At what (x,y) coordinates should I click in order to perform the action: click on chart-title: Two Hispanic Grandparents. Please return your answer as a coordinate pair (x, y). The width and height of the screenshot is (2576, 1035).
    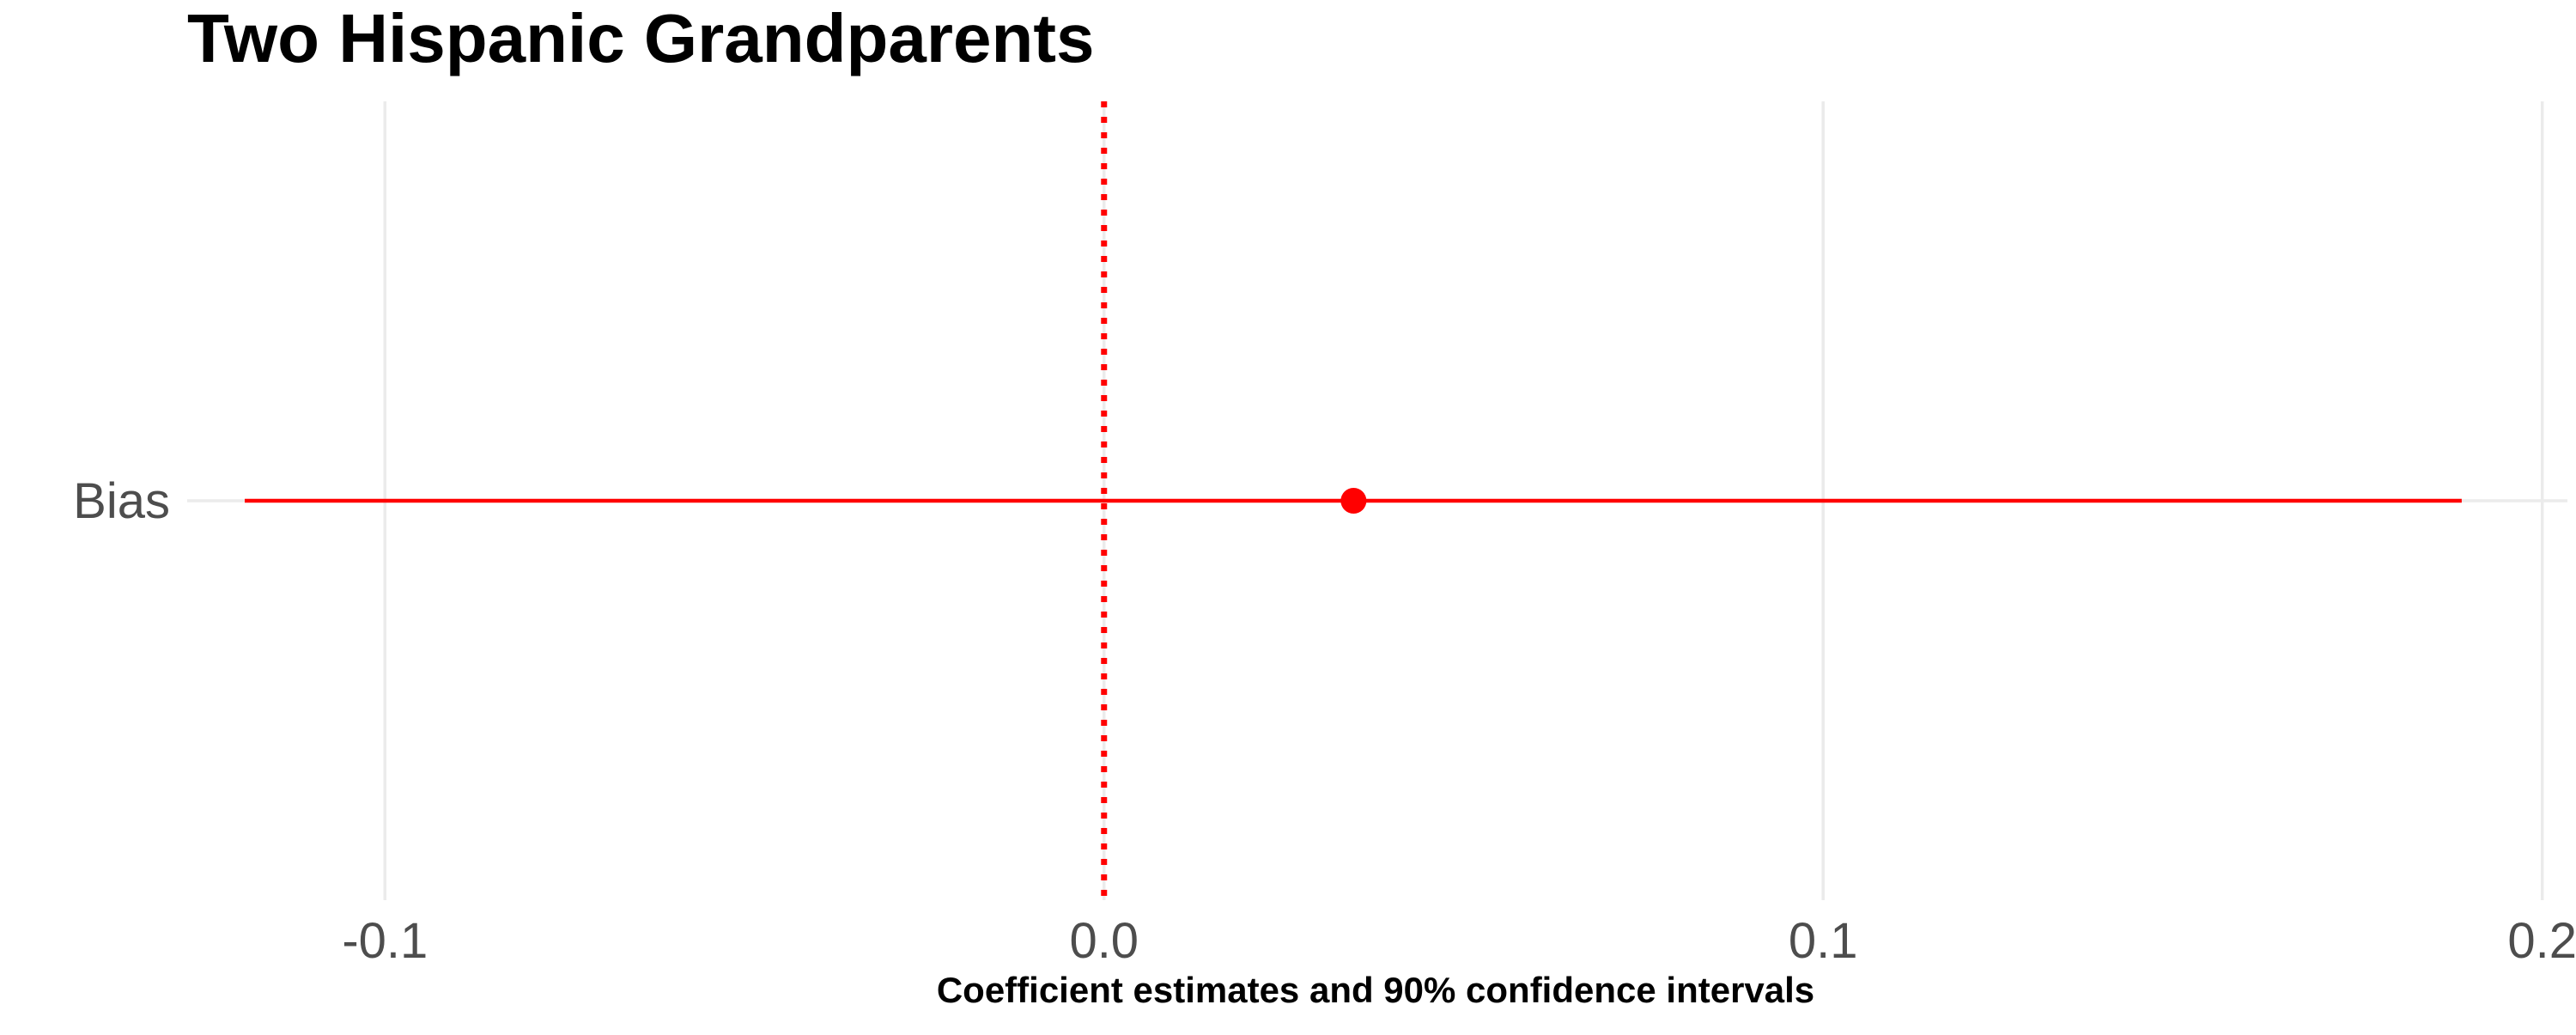
    Looking at the image, I should click on (640, 38).